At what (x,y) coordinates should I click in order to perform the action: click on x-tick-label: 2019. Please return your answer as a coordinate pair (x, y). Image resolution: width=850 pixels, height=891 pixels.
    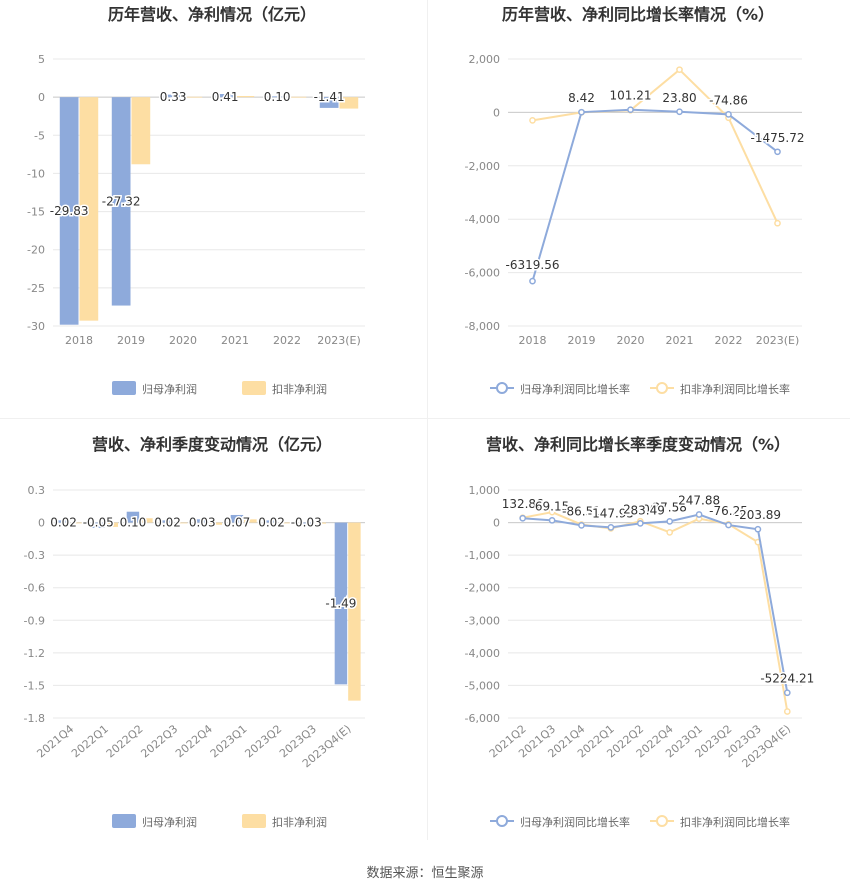
    Looking at the image, I should click on (131, 340).